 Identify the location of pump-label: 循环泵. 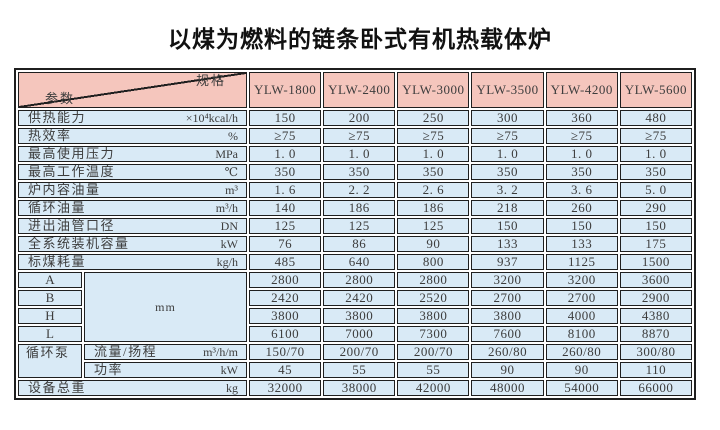
(50, 361).